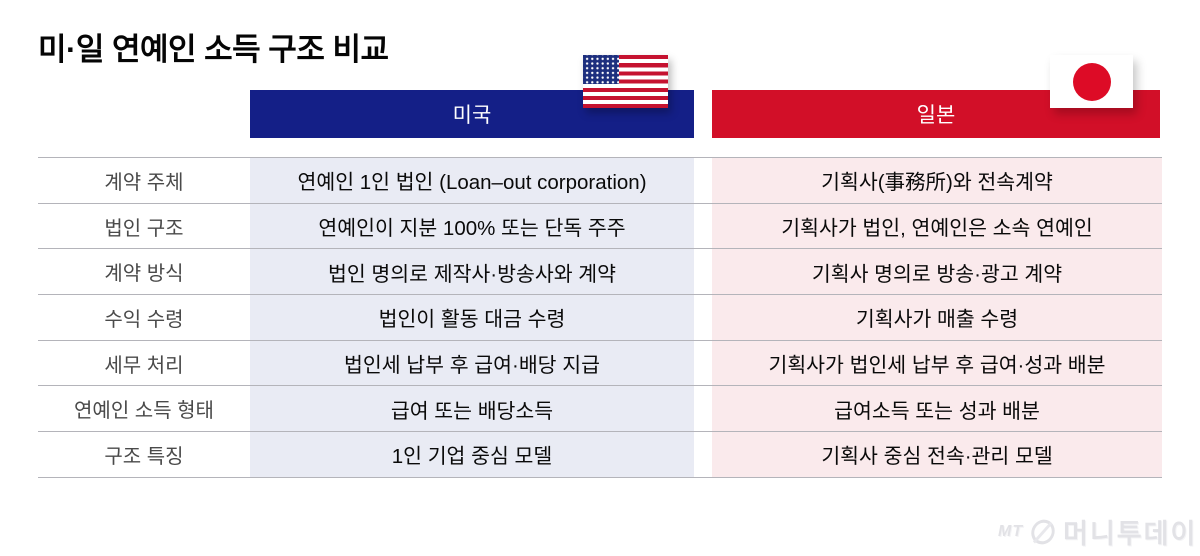 Image resolution: width=1200 pixels, height=556 pixels. What do you see at coordinates (1011, 531) in the screenshot?
I see `moneytoday-mt-label: MT` at bounding box center [1011, 531].